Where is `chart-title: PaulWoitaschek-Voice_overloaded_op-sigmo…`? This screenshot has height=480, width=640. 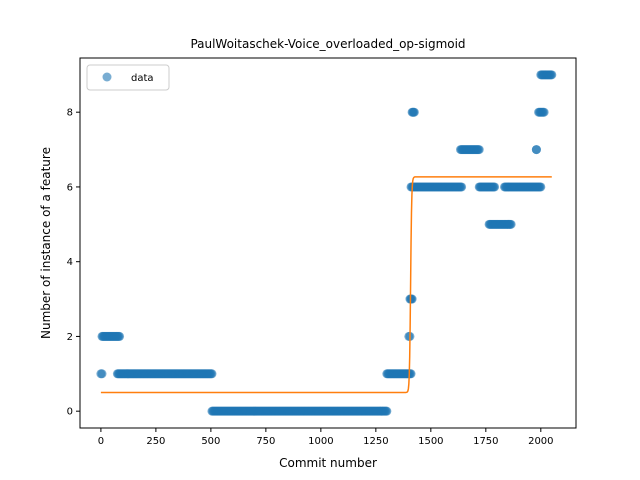 chart-title: PaulWoitaschek-Voice_overloaded_op-sigmo… is located at coordinates (327, 44).